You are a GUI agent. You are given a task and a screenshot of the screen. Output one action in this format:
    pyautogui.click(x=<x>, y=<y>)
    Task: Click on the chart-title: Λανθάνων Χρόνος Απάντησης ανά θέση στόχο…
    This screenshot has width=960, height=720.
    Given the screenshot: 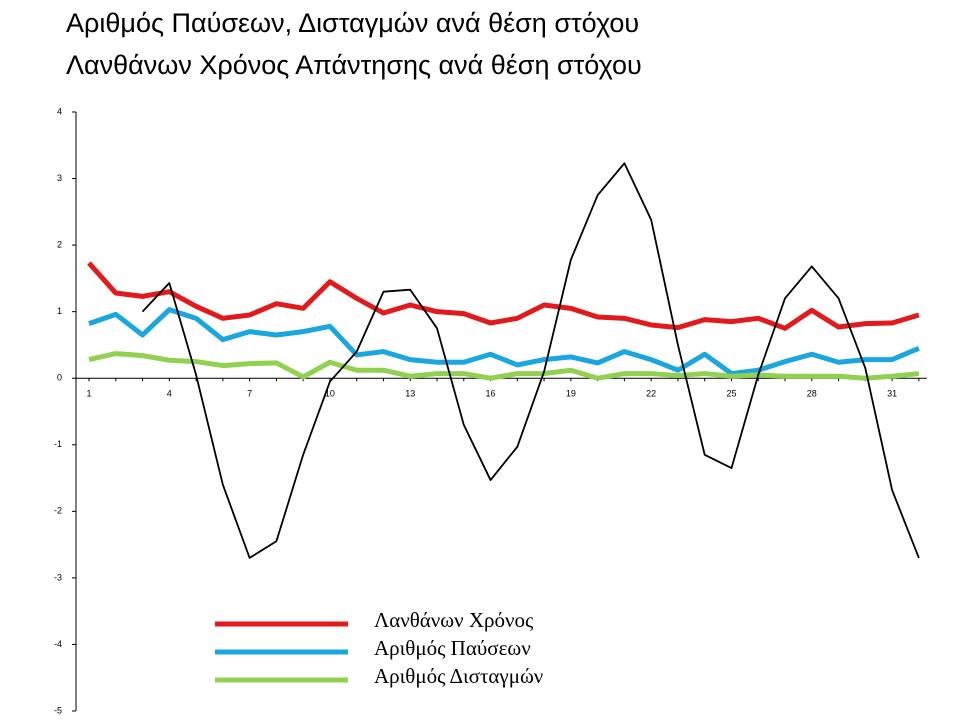 What is the action you would take?
    pyautogui.click(x=354, y=65)
    